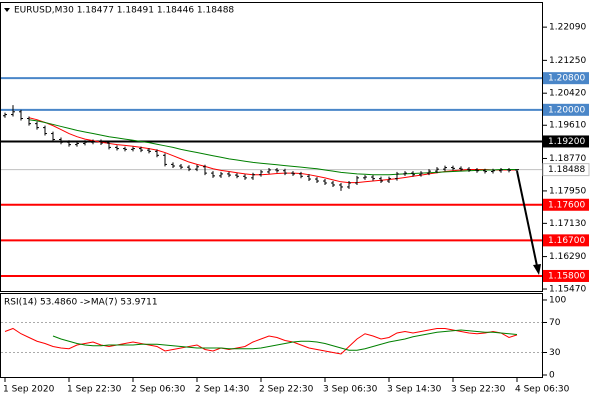 The width and height of the screenshot is (590, 400). Describe the element at coordinates (555, 323) in the screenshot. I see `y-tick-label: 70` at that location.